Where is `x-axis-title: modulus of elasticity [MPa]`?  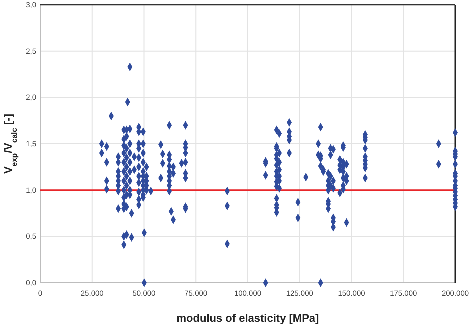 x-axis-title: modulus of elasticity [MPa] is located at coordinates (248, 319).